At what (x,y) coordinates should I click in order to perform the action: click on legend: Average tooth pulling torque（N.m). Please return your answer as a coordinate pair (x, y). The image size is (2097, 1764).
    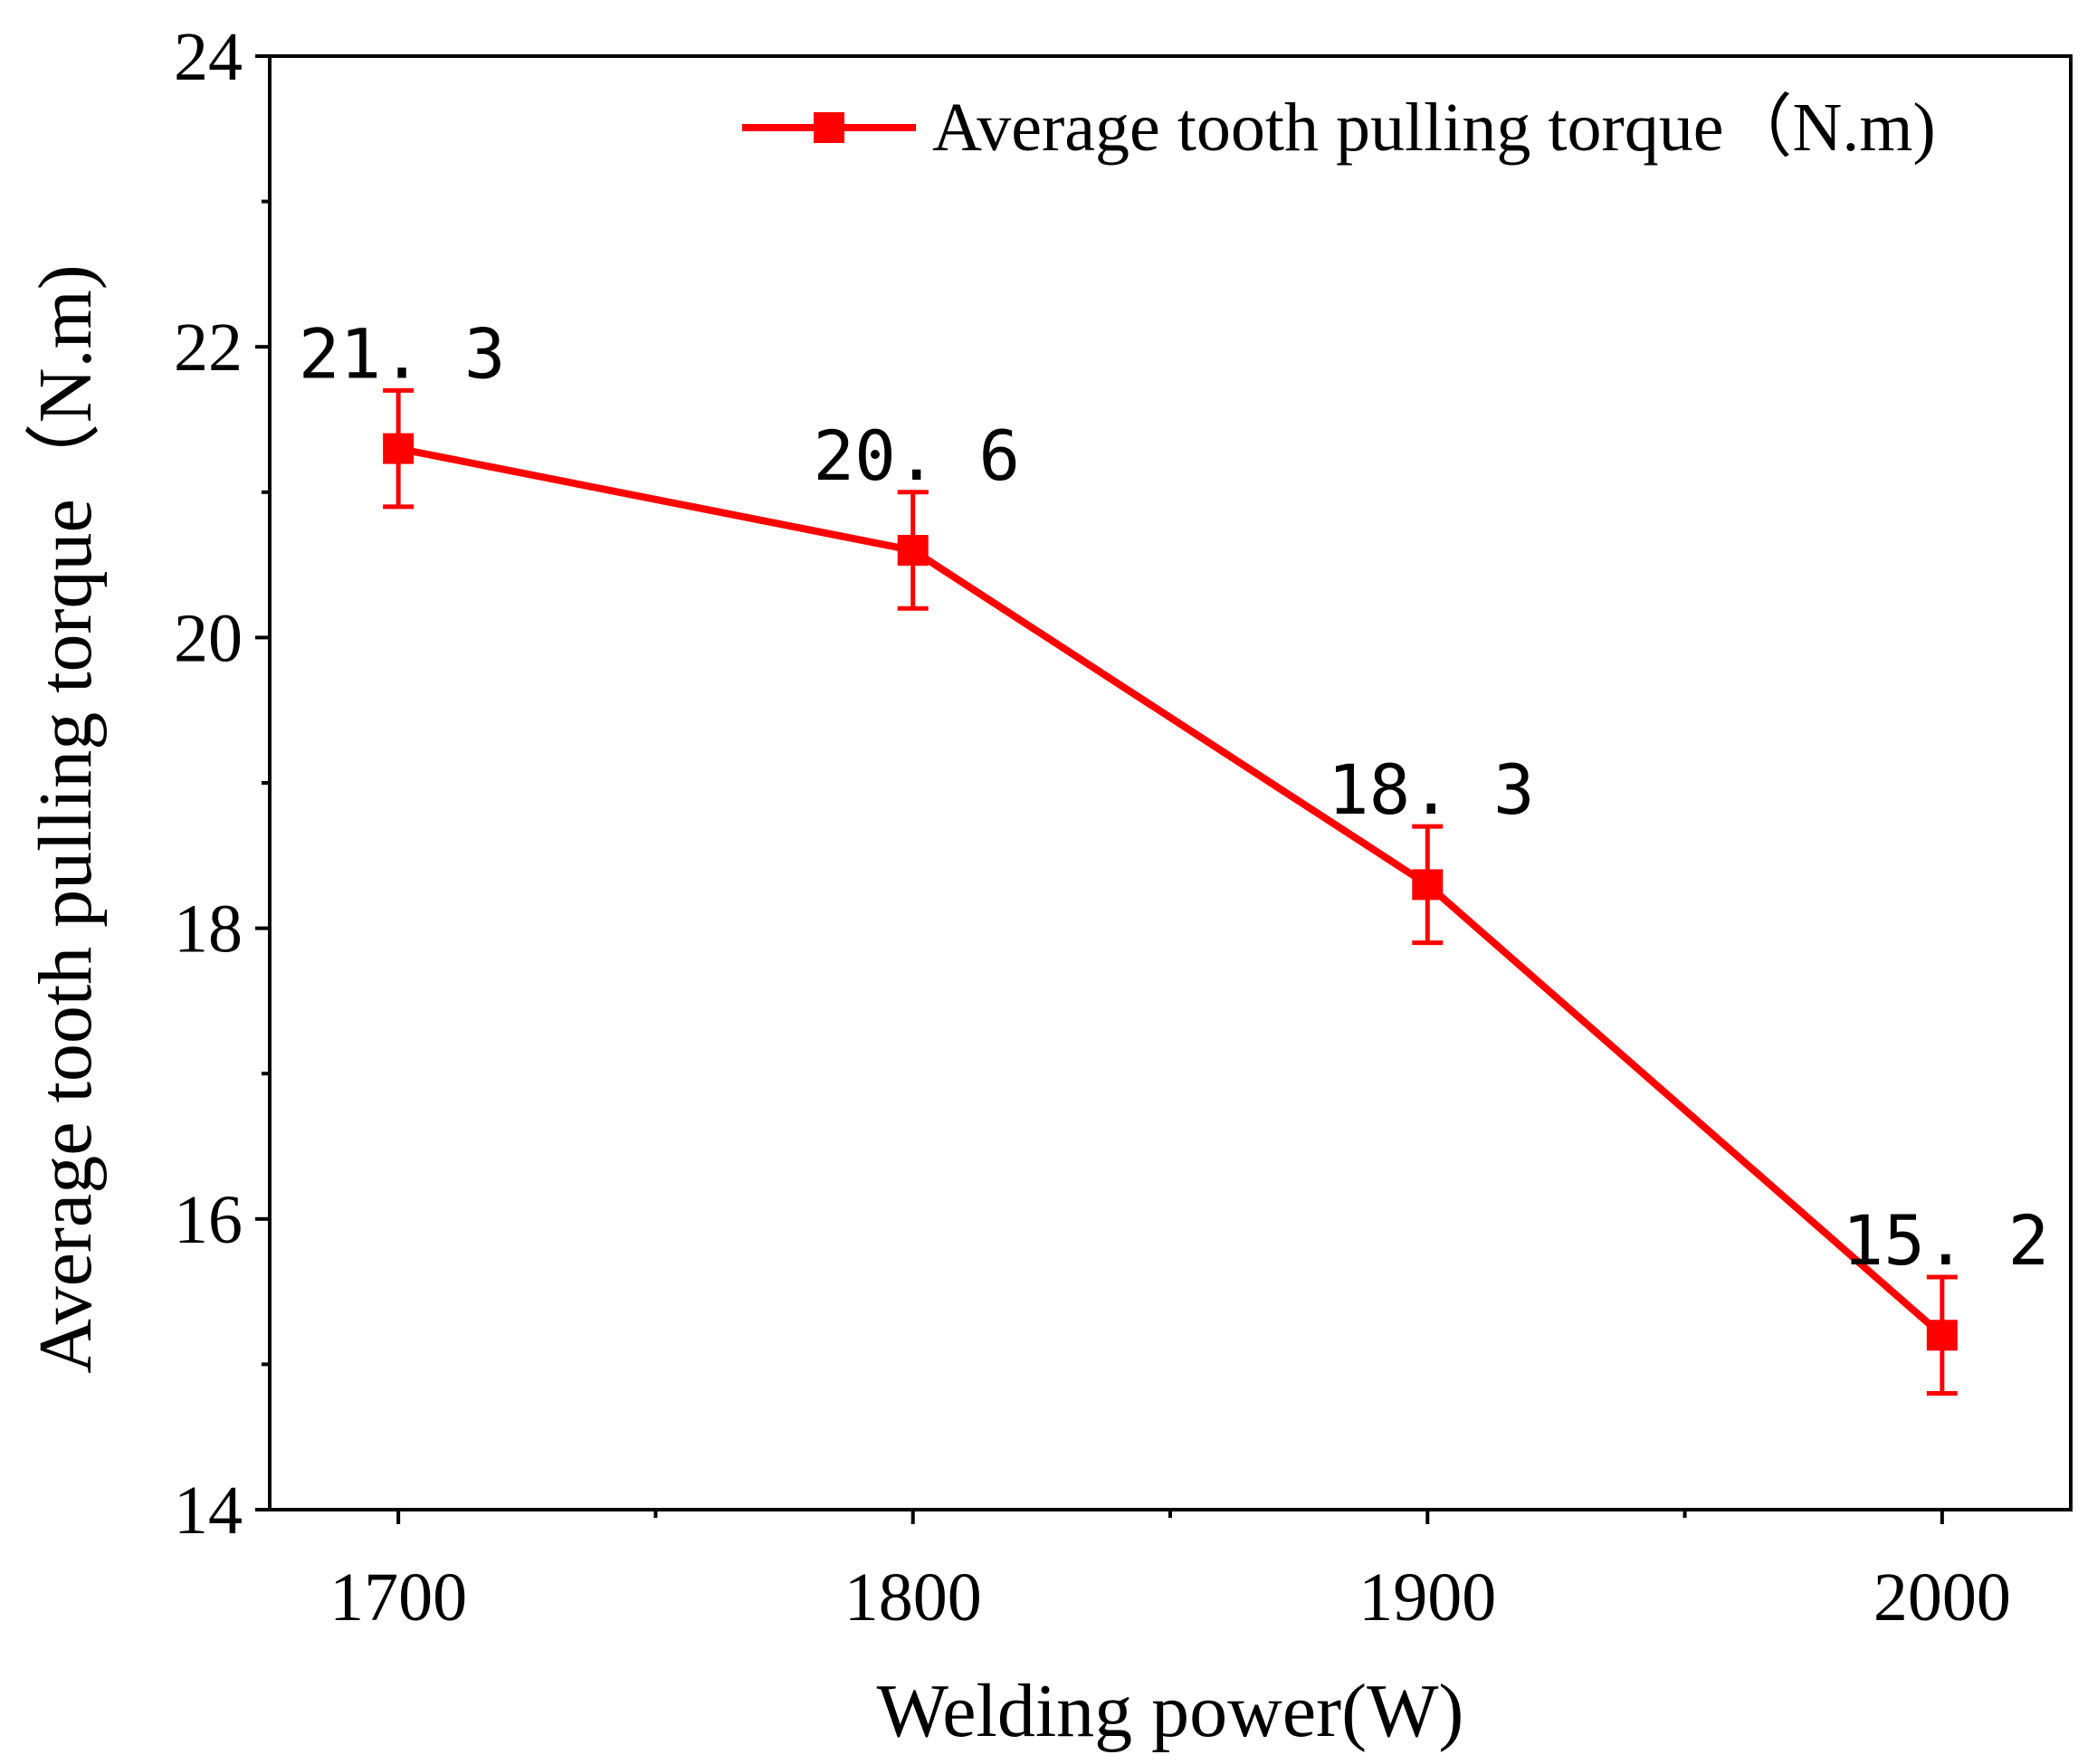
    Looking at the image, I should click on (1339, 128).